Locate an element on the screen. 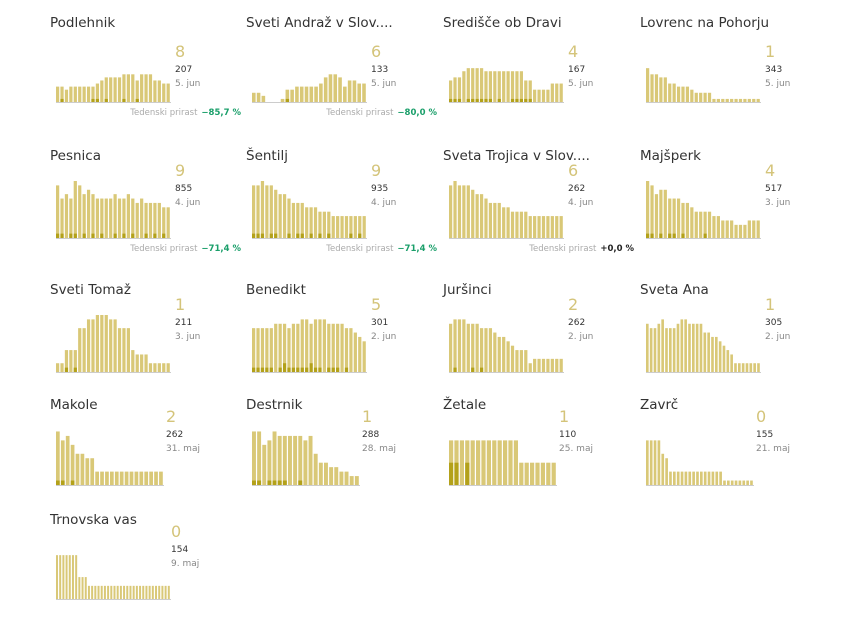  active-cases-value: 4 is located at coordinates (770, 170).